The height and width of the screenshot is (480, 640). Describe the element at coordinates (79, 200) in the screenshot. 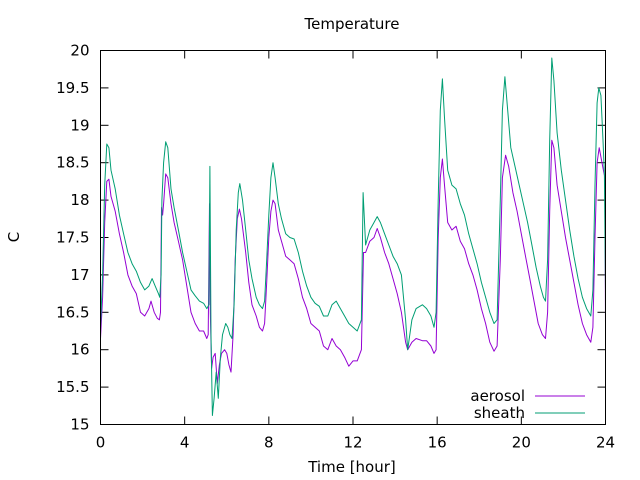

I see `y-tick-label: 18` at that location.